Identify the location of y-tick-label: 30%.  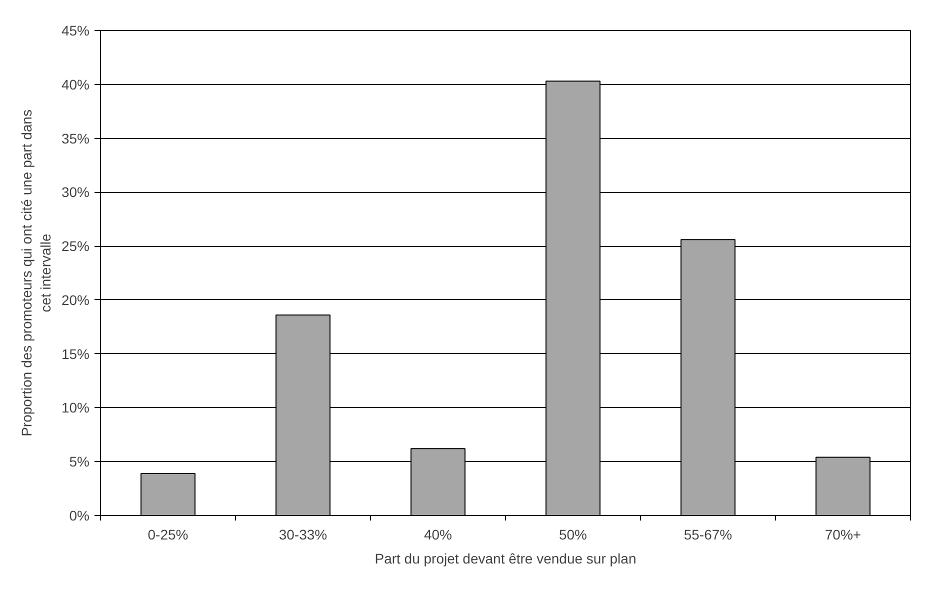
(75, 192).